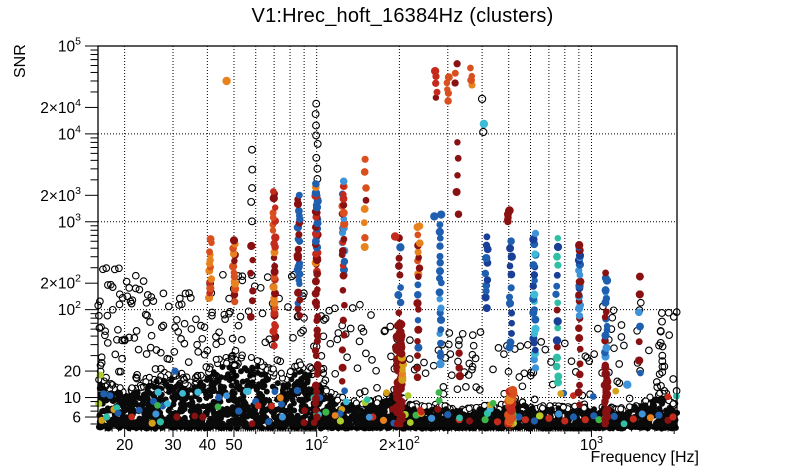 This screenshot has width=805, height=472. Describe the element at coordinates (173, 445) in the screenshot. I see `svg-text: 30` at that location.